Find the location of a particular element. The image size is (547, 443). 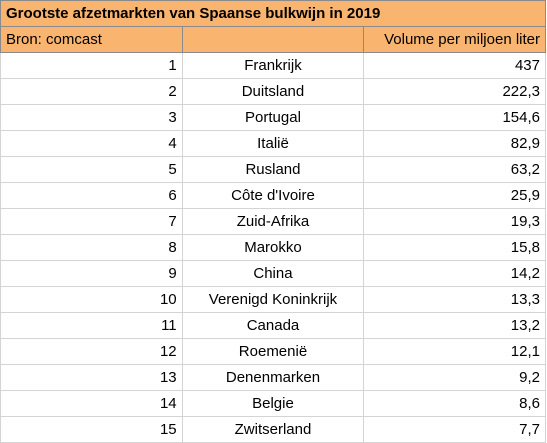

rank-cell: 7 is located at coordinates (91, 221).